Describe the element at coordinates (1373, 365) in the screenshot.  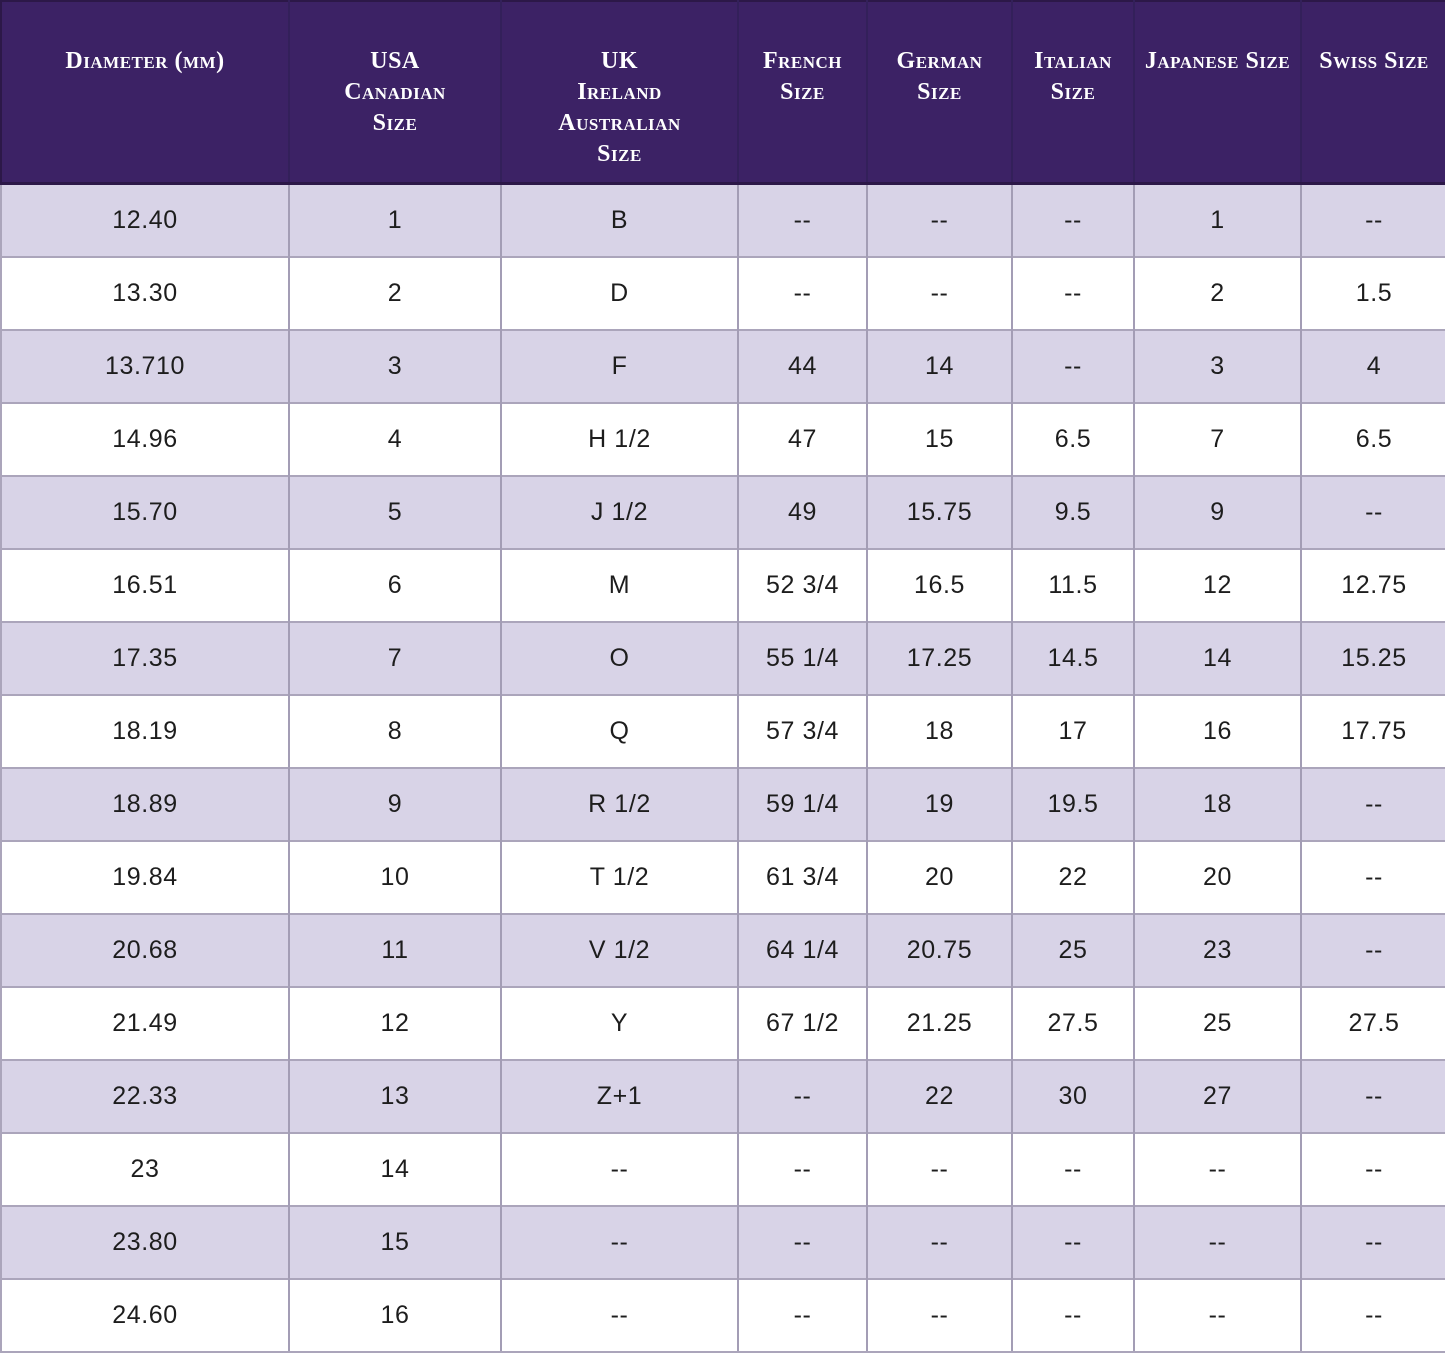
I see `table-cell-swiss-size: 4` at that location.